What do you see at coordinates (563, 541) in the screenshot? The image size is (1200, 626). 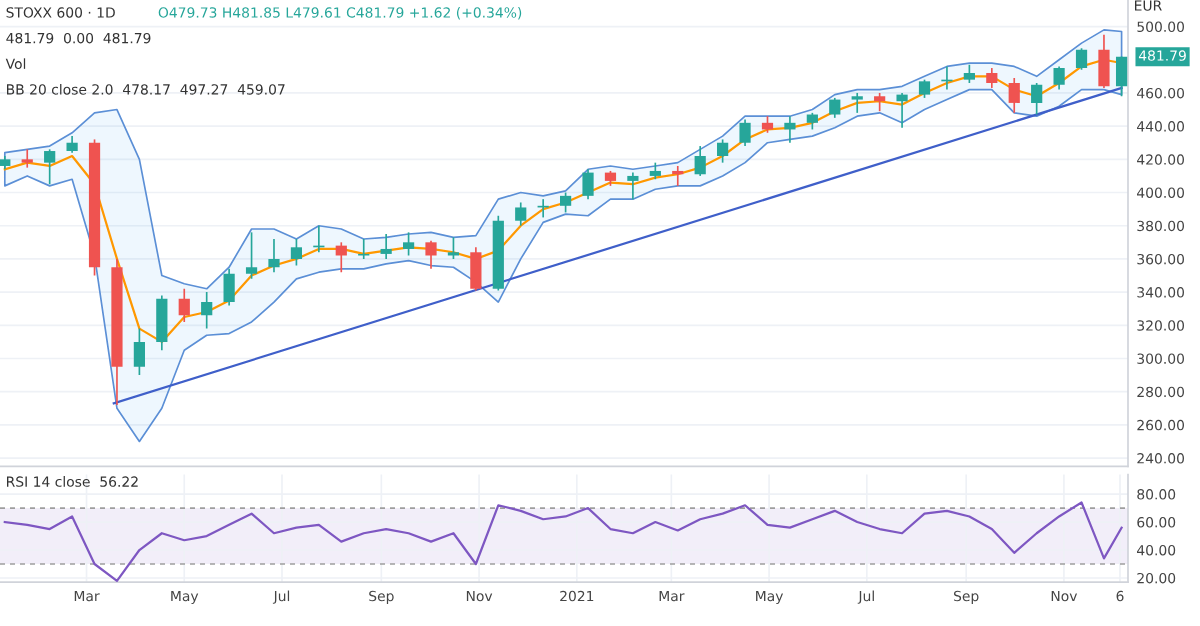 I see `line-series` at bounding box center [563, 541].